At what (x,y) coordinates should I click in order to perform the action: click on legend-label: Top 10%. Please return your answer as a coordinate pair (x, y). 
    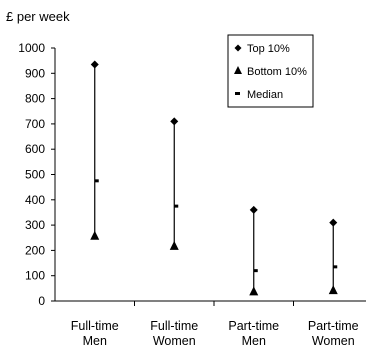
    Looking at the image, I should click on (268, 49).